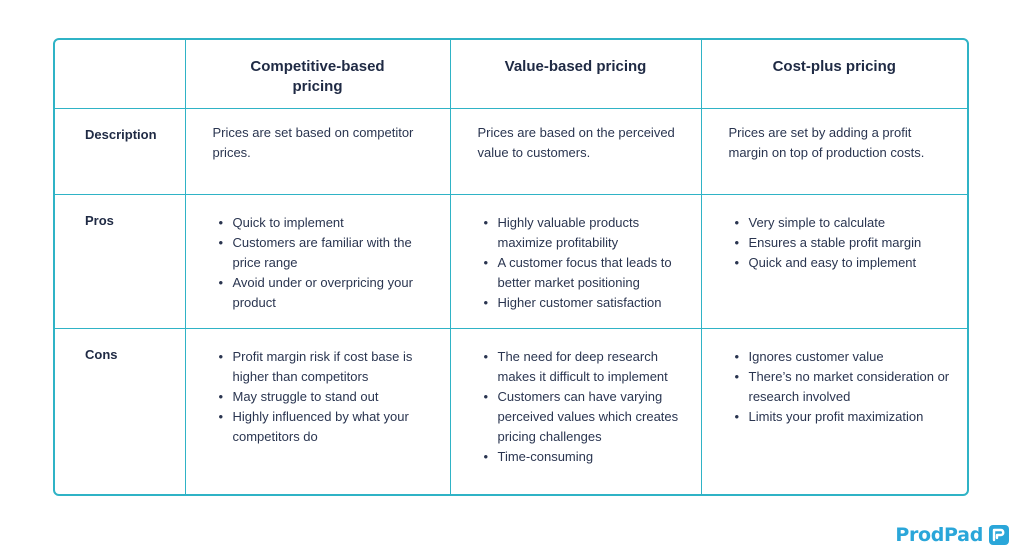  Describe the element at coordinates (120, 410) in the screenshot. I see `row-label-cons: Cons` at that location.